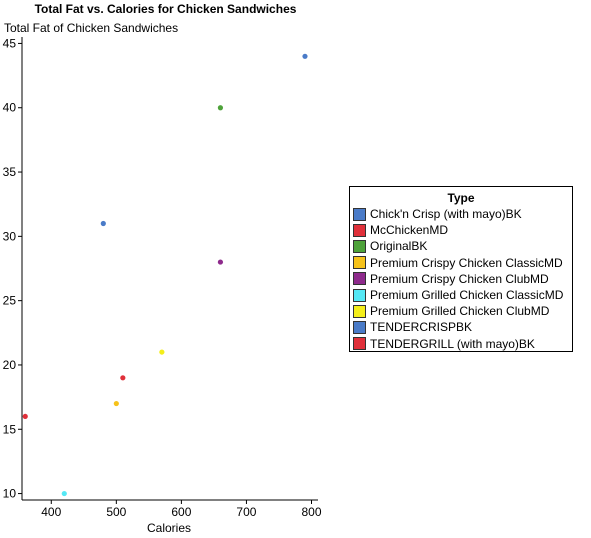 The image size is (591, 538). I want to click on legend-label: Chick'n Crisp (with mayo)BK, so click(446, 214).